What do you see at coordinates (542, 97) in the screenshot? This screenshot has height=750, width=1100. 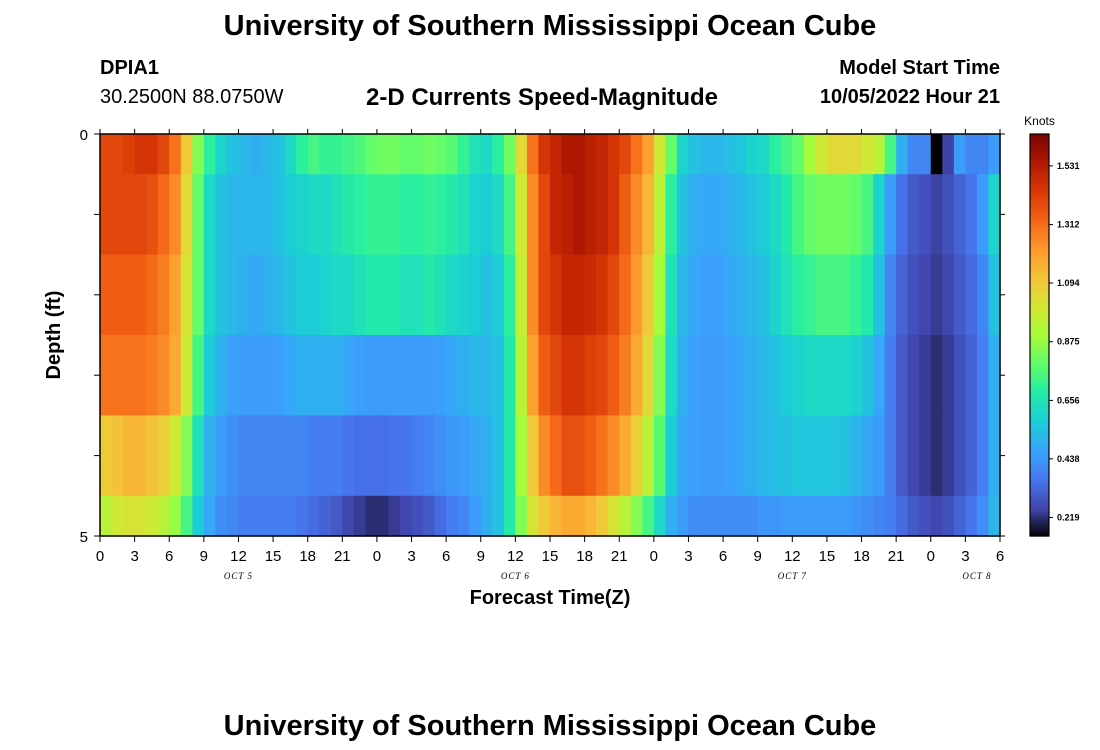 I see `chart-subtitle: 2-D Currents Speed-Magnitude` at bounding box center [542, 97].